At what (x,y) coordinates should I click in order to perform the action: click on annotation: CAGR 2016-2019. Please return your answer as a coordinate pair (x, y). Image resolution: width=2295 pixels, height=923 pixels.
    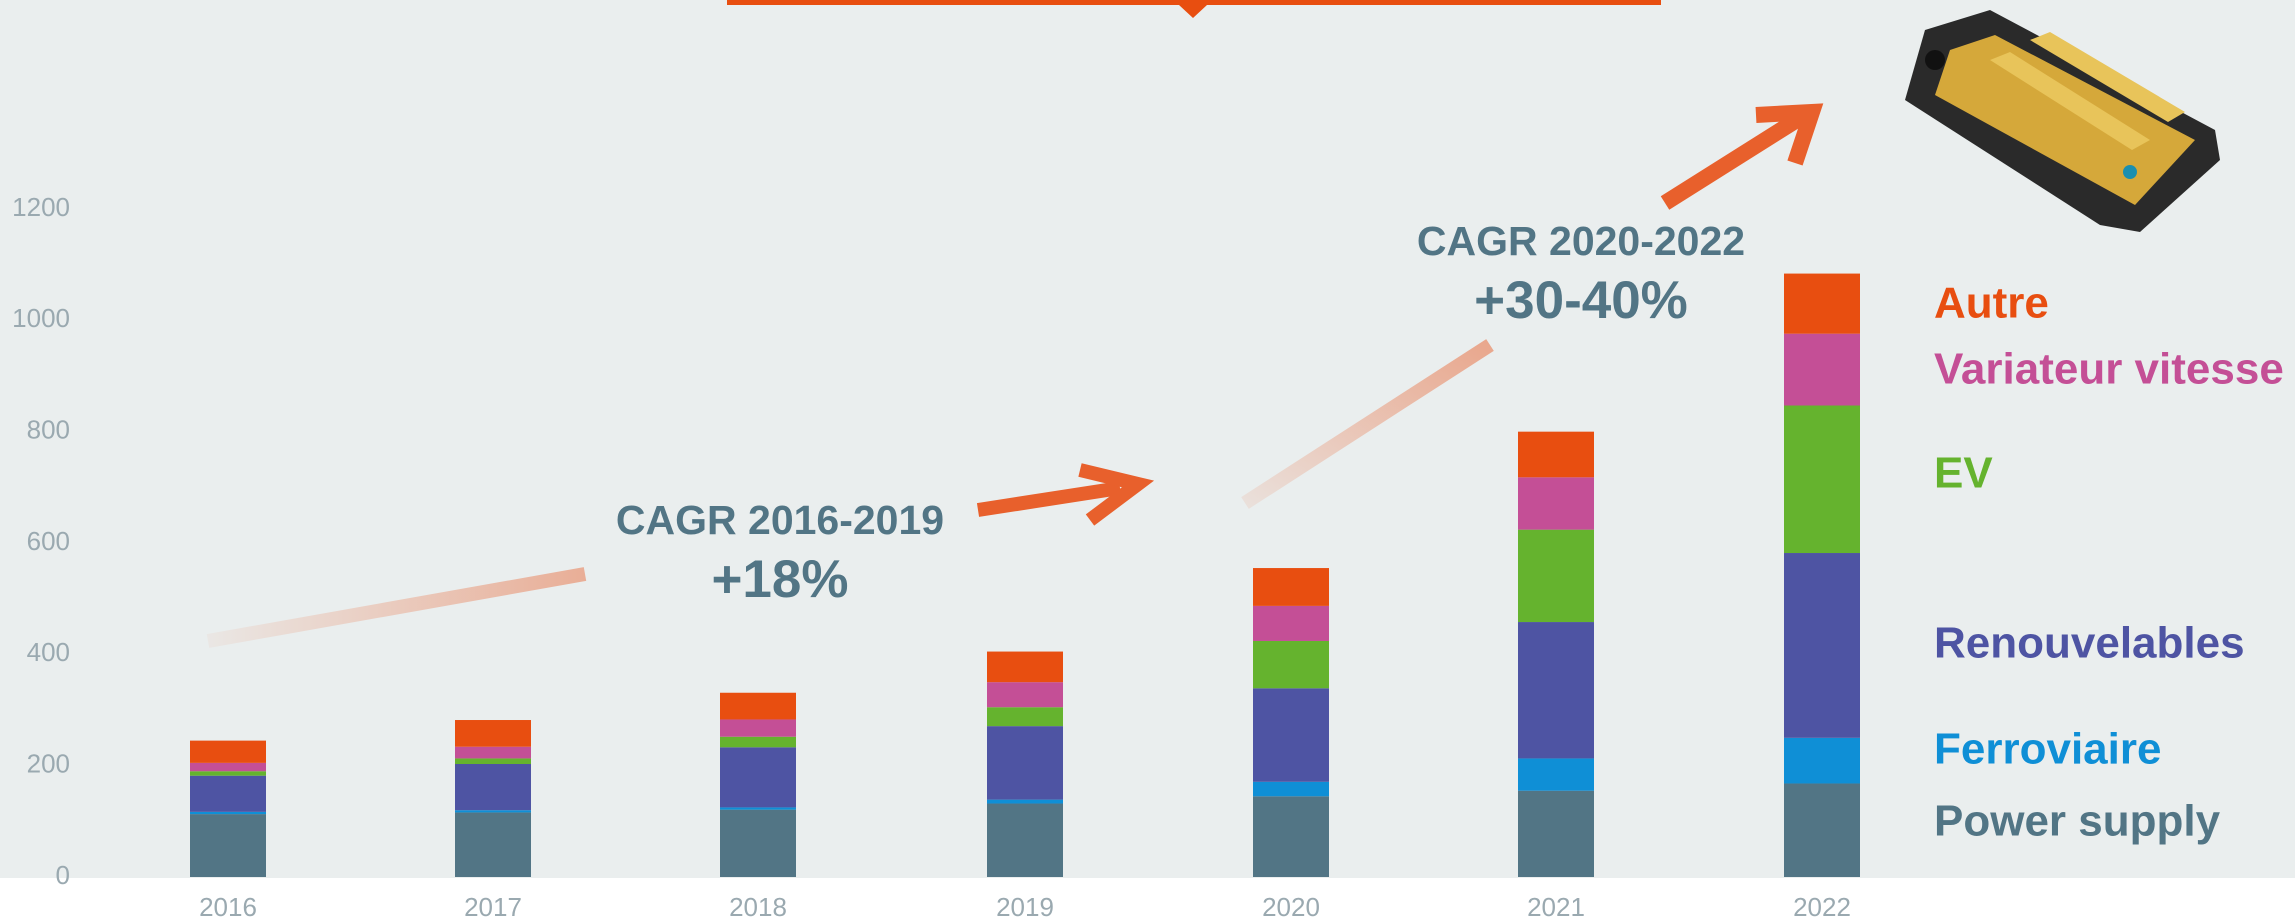
    Looking at the image, I should click on (780, 520).